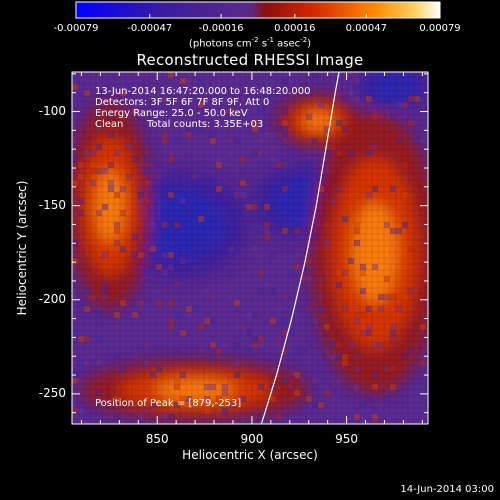  I want to click on colorbar-tick-label: -0.00079, so click(76, 28).